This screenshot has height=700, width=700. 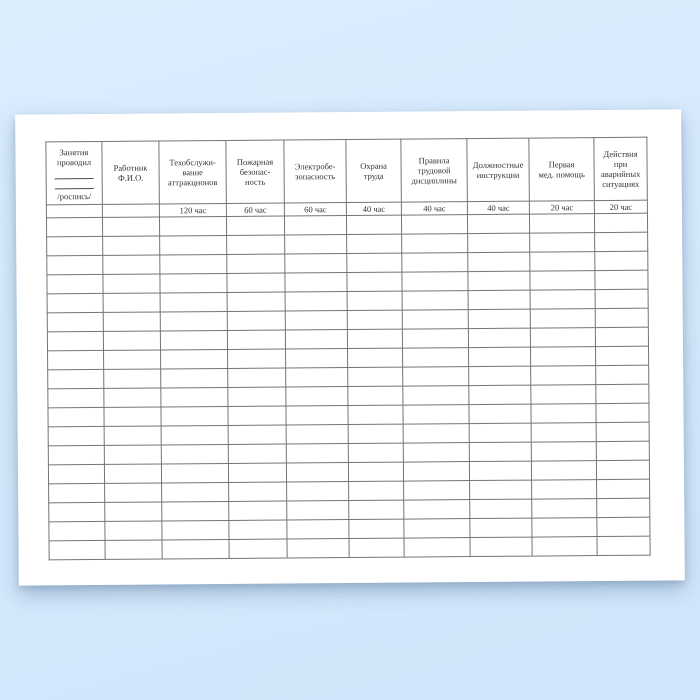 I want to click on signature-line, so click(x=74, y=179).